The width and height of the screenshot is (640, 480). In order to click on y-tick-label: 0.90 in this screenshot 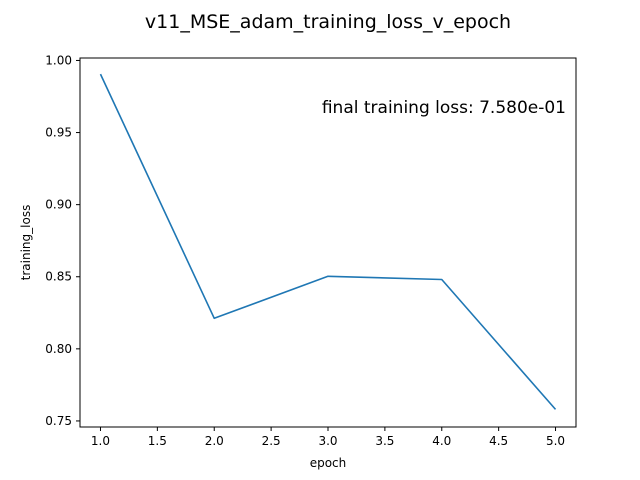, I will do `click(58, 205)`.